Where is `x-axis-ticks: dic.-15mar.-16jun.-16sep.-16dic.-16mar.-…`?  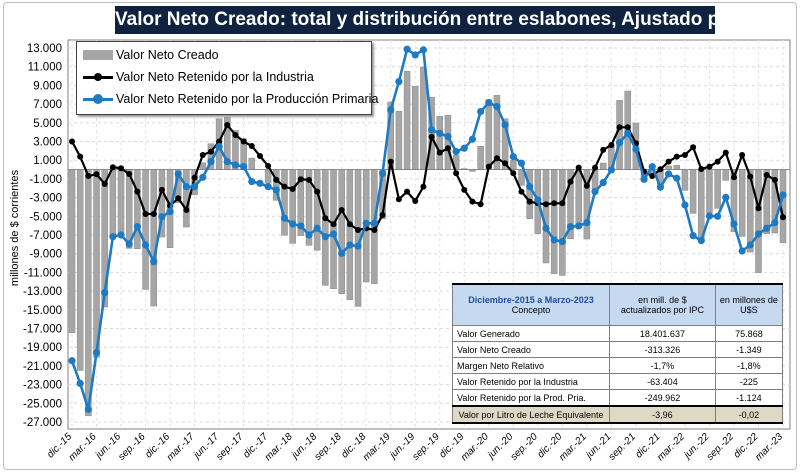 x-axis-ticks: dic.-15mar.-16jun.-16sep.-16dic.-16mar.-… is located at coordinates (415, 447).